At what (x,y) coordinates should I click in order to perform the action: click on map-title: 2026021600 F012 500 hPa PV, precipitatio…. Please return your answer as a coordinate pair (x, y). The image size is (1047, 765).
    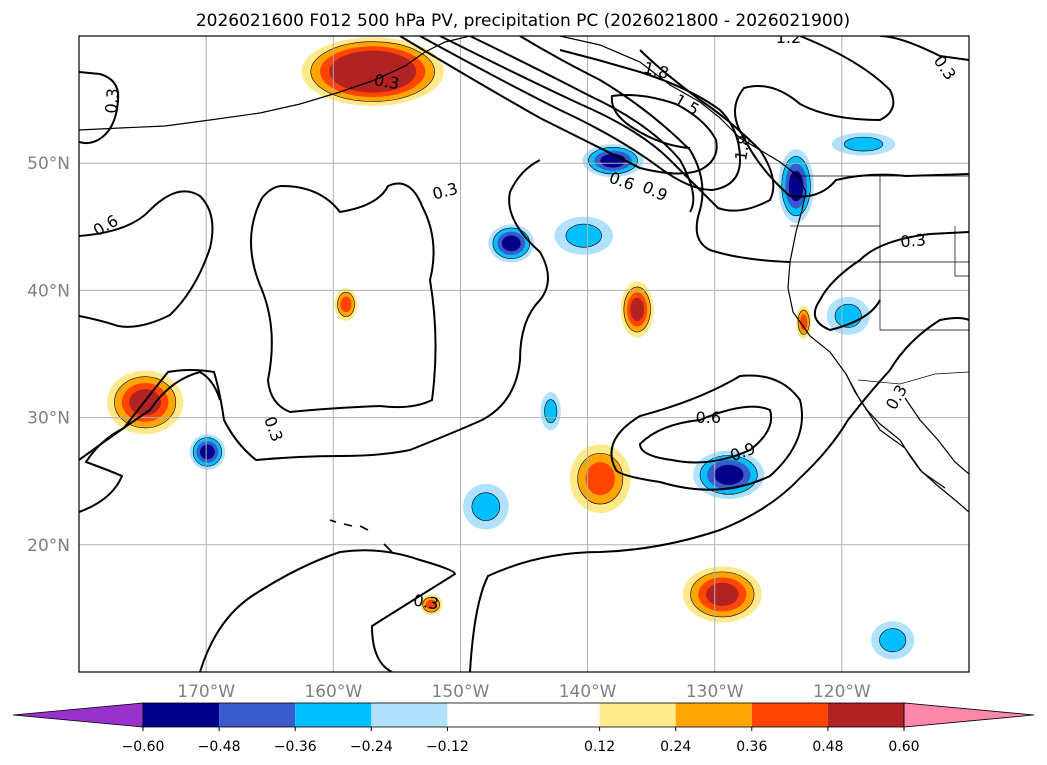
    Looking at the image, I should click on (523, 21).